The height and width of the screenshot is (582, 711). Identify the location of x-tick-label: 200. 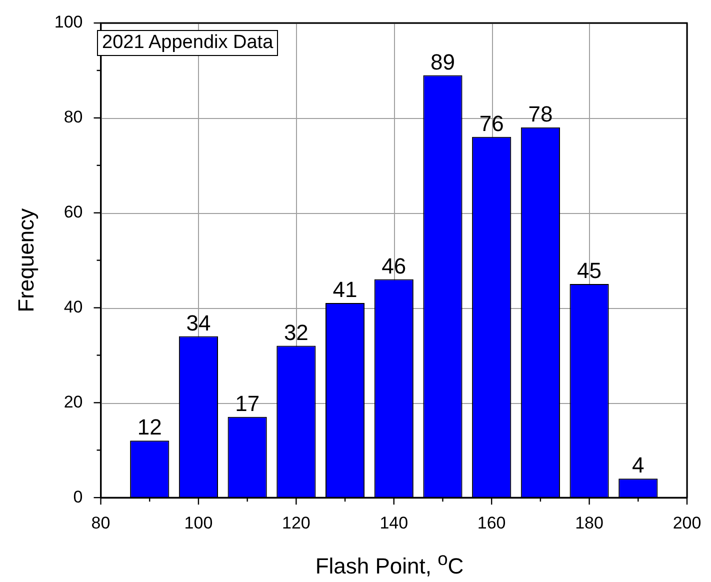
(687, 522).